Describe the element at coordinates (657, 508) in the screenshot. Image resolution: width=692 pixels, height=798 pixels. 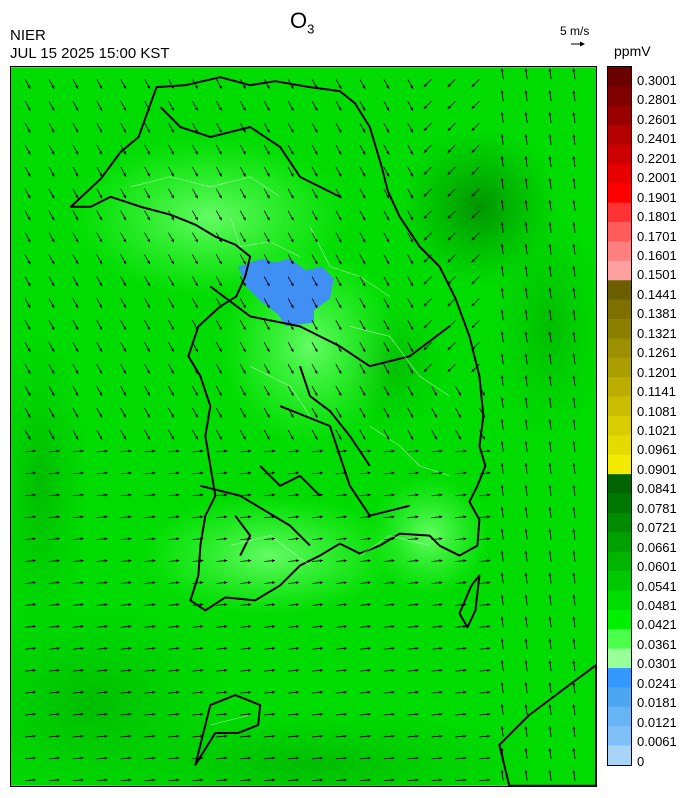
I see `legend-label: 0.0781` at that location.